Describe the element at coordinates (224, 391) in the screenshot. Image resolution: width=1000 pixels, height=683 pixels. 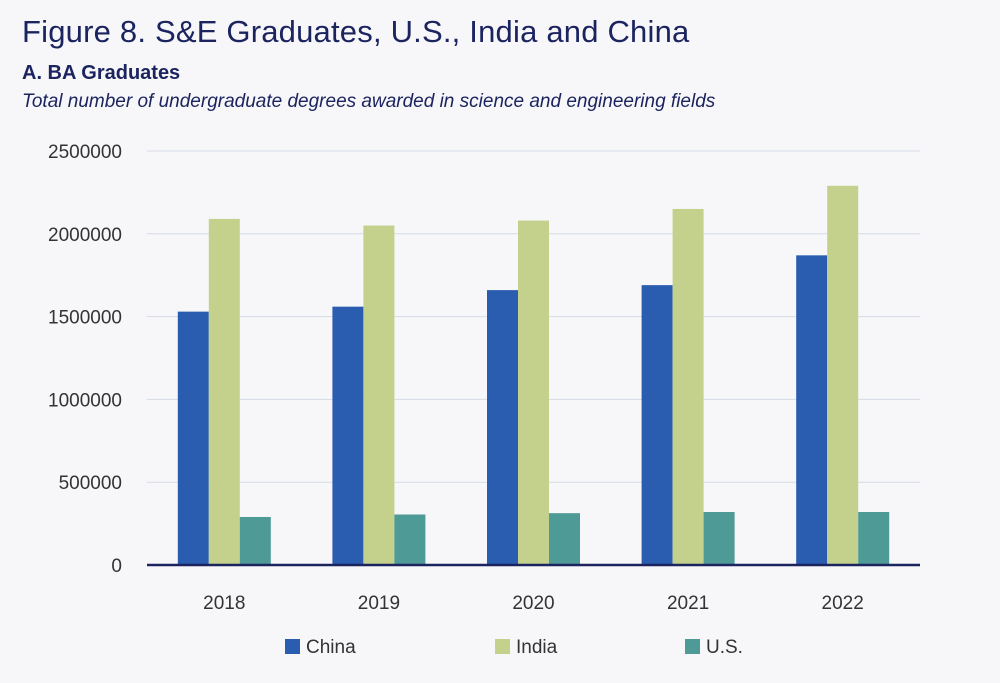
I see `bar-india-2018` at that location.